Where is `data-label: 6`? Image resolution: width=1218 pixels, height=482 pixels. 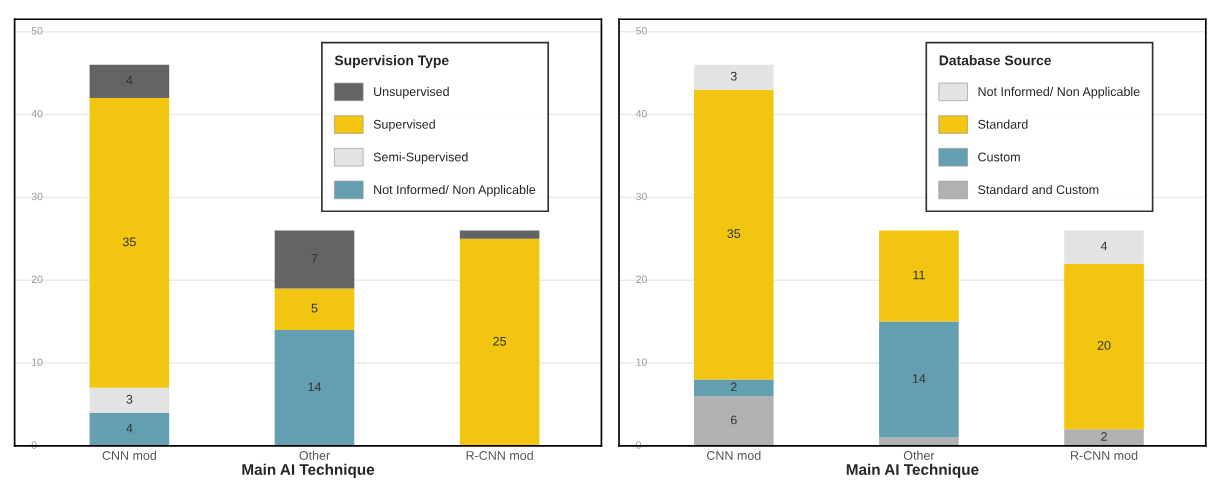 data-label: 6 is located at coordinates (733, 420).